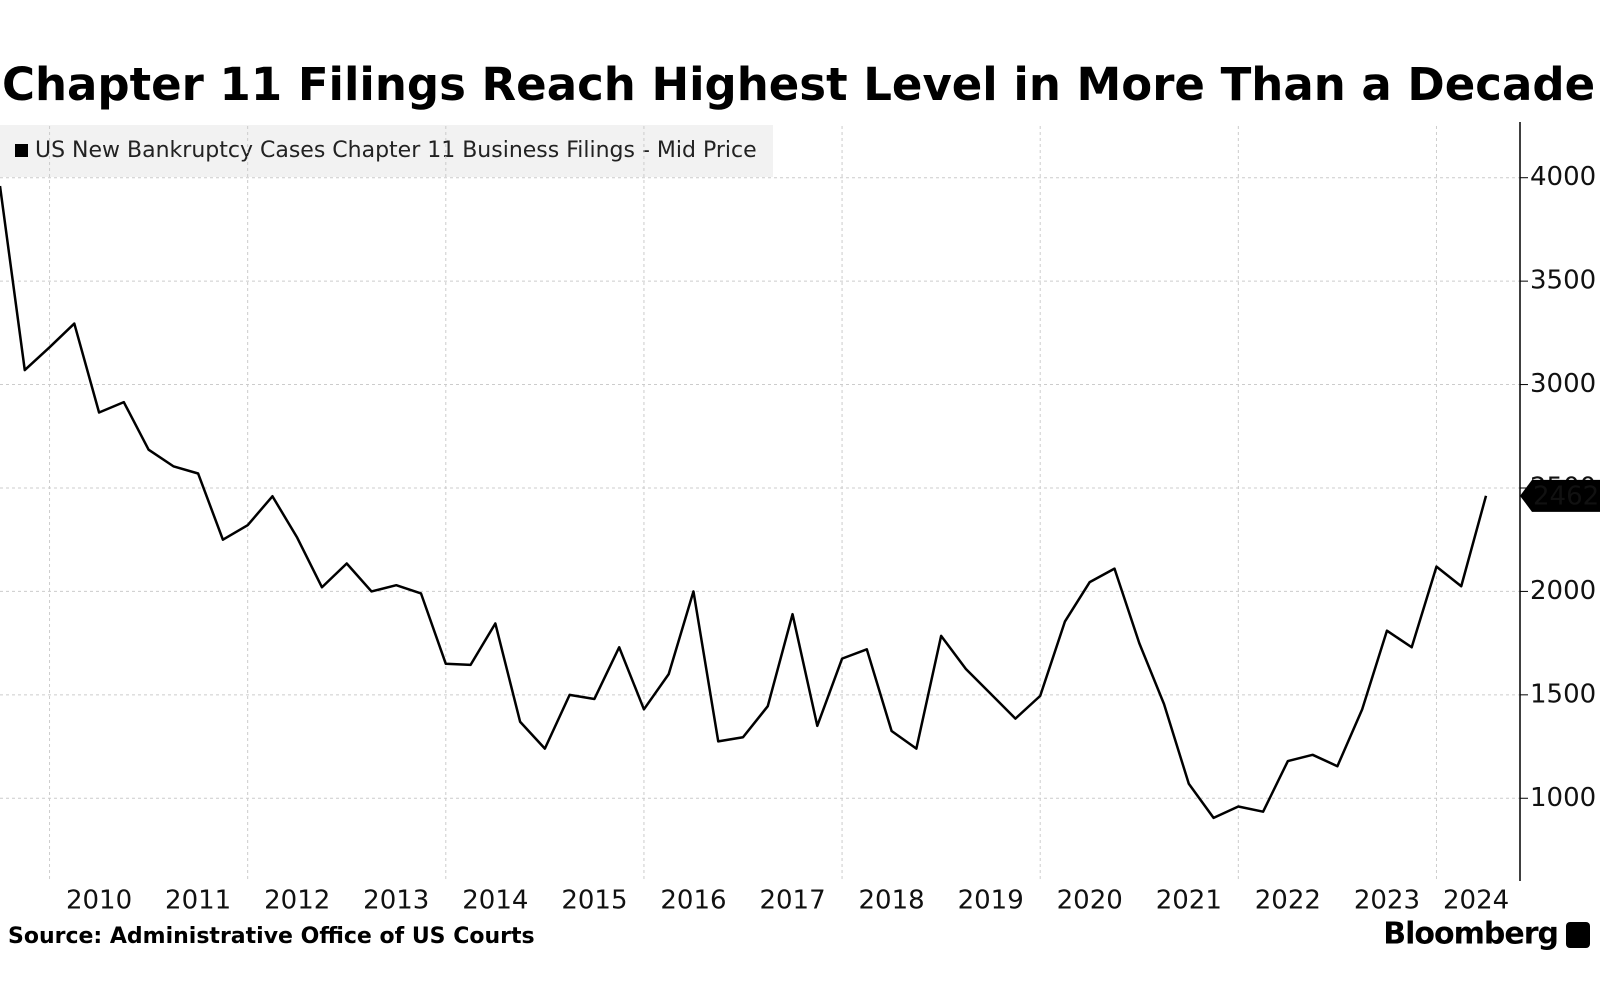  Describe the element at coordinates (1563, 694) in the screenshot. I see `y-tick-label: 1500` at that location.